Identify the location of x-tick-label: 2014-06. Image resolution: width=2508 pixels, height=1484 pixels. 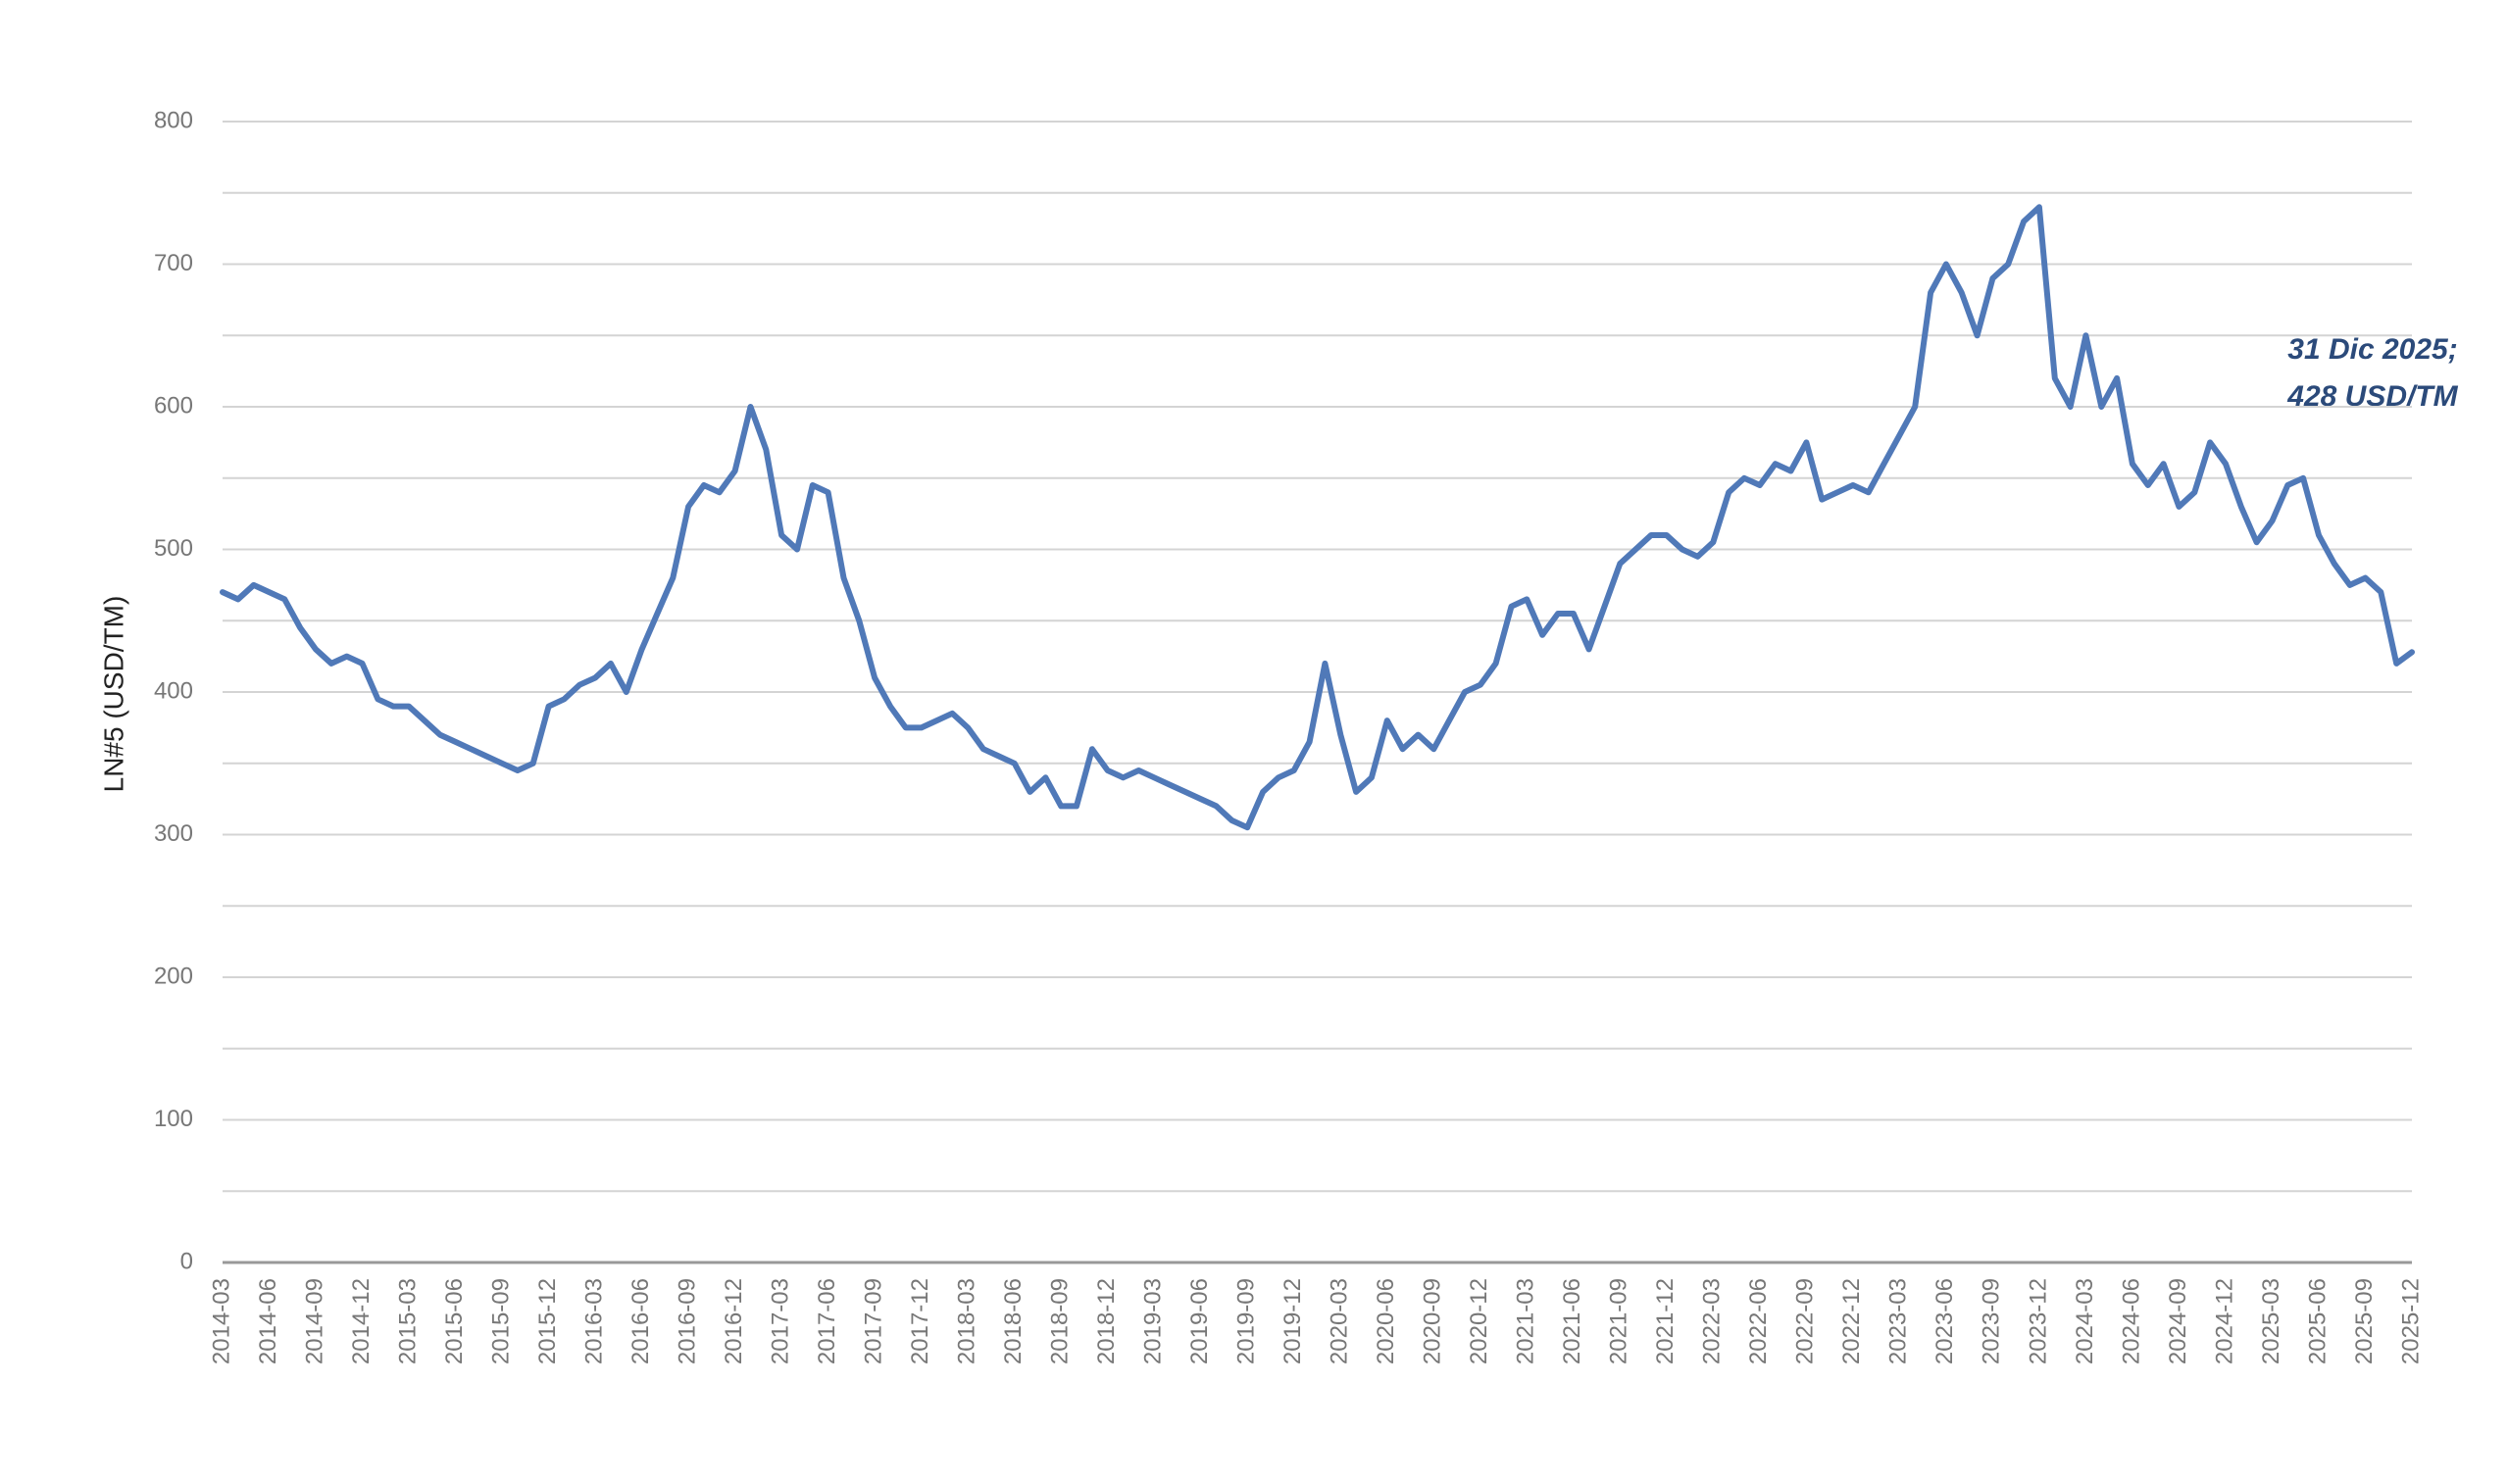
(268, 1321).